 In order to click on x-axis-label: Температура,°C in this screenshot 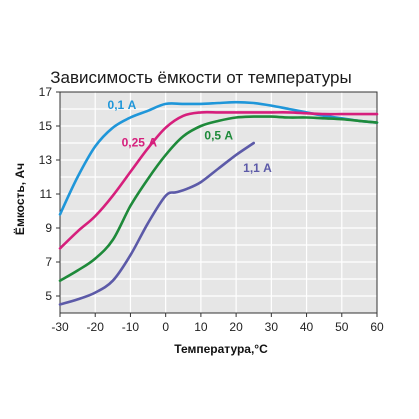, I will do `click(221, 349)`.